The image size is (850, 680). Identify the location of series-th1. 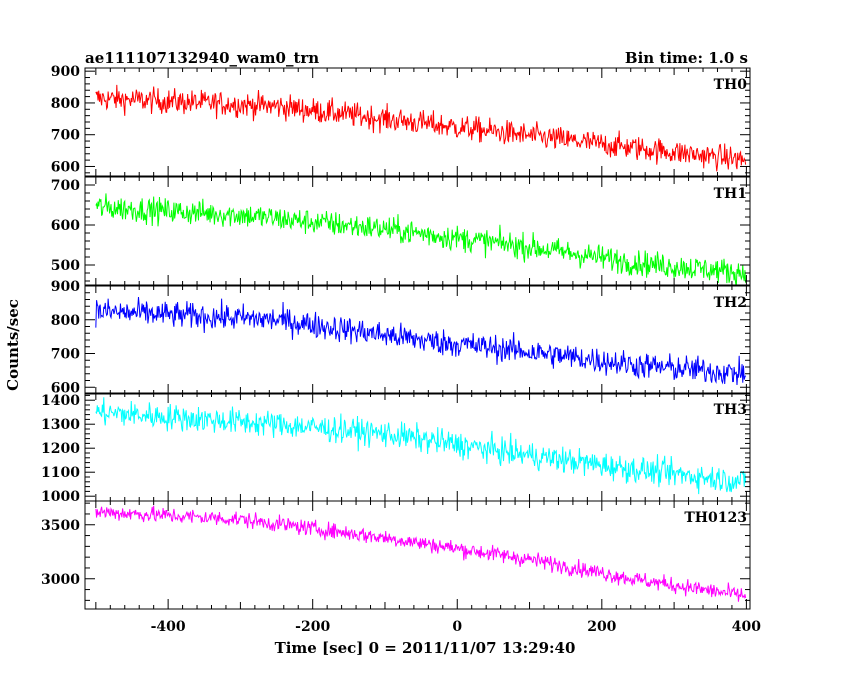
(421, 239).